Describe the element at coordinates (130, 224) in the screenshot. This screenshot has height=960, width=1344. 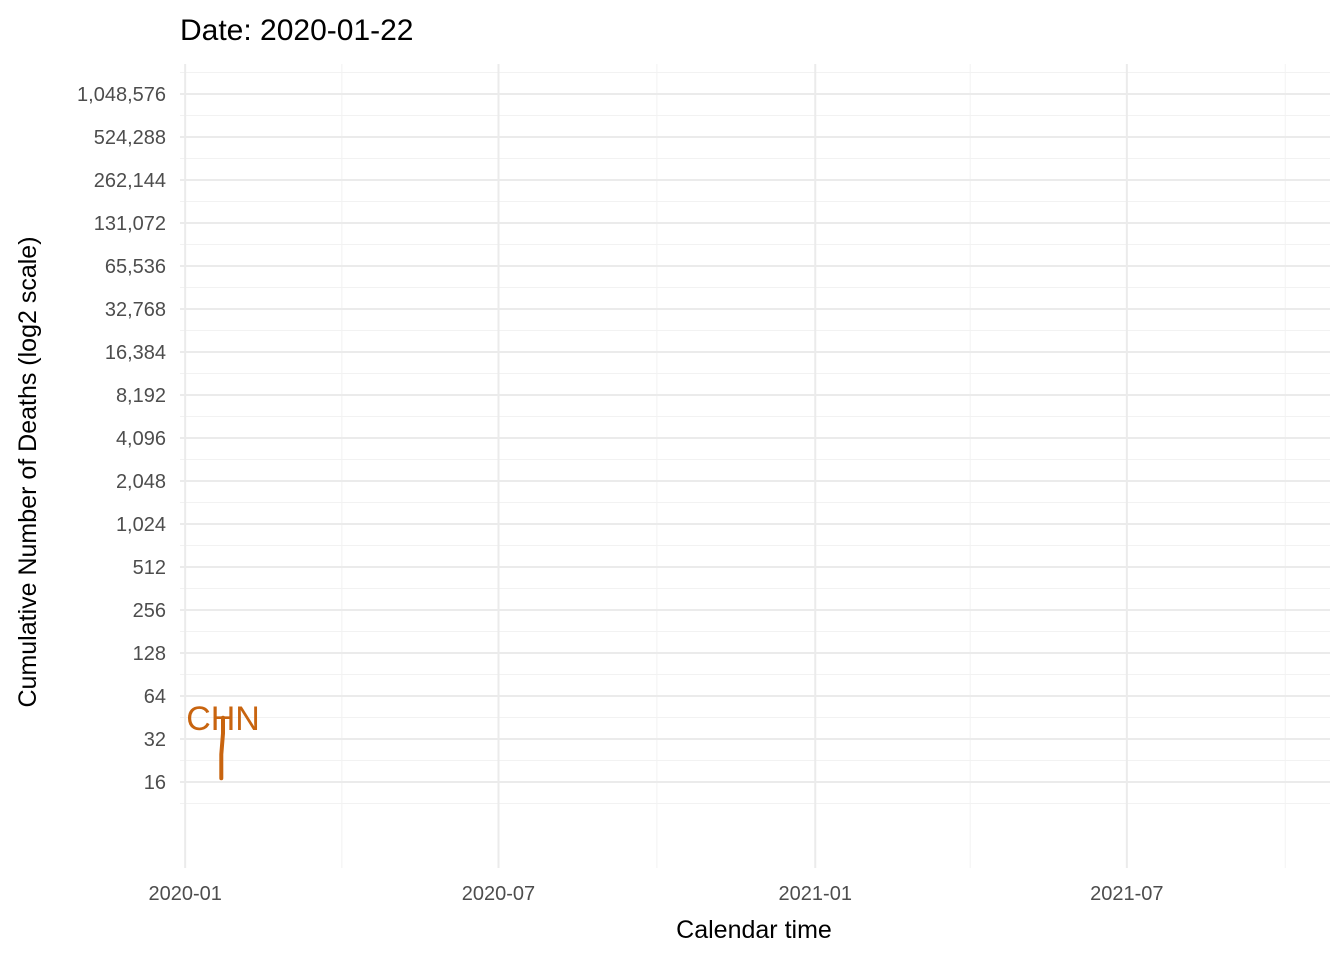
I see `y-tick-label: 131,072` at that location.